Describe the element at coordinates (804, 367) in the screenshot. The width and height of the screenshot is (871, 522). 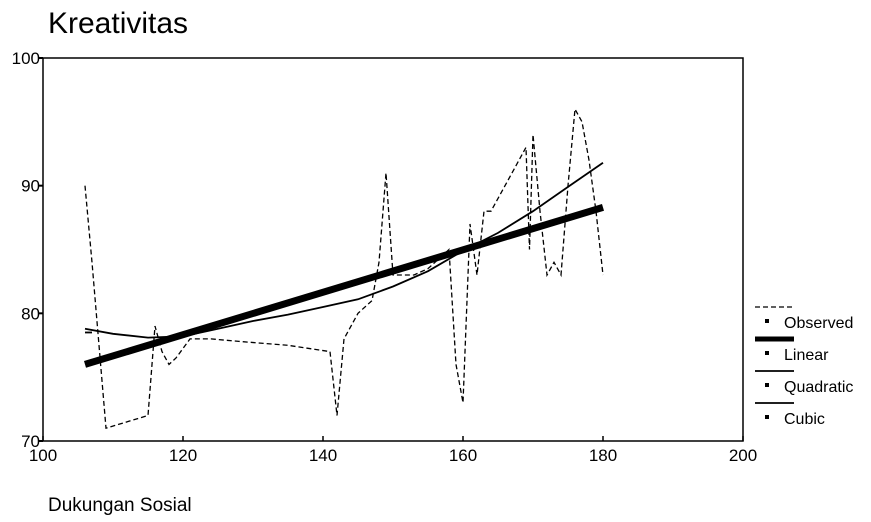
I see `legend: Observed Linear Quadratic Cubic` at that location.